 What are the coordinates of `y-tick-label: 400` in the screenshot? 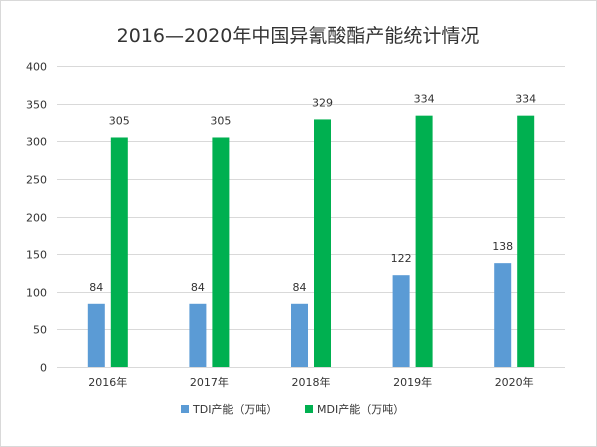 It's located at (36, 67).